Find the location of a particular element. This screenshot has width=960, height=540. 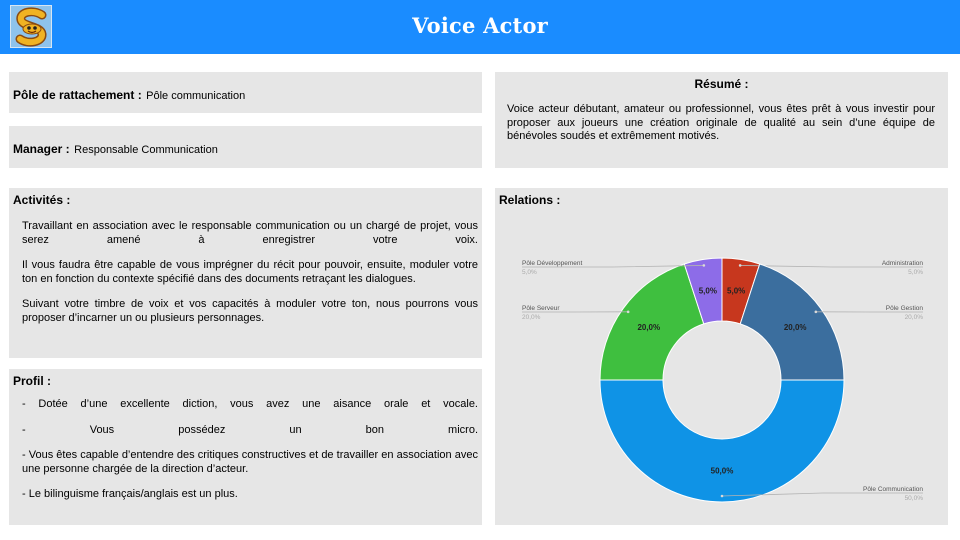

manager-label: Manager : is located at coordinates (41, 149).